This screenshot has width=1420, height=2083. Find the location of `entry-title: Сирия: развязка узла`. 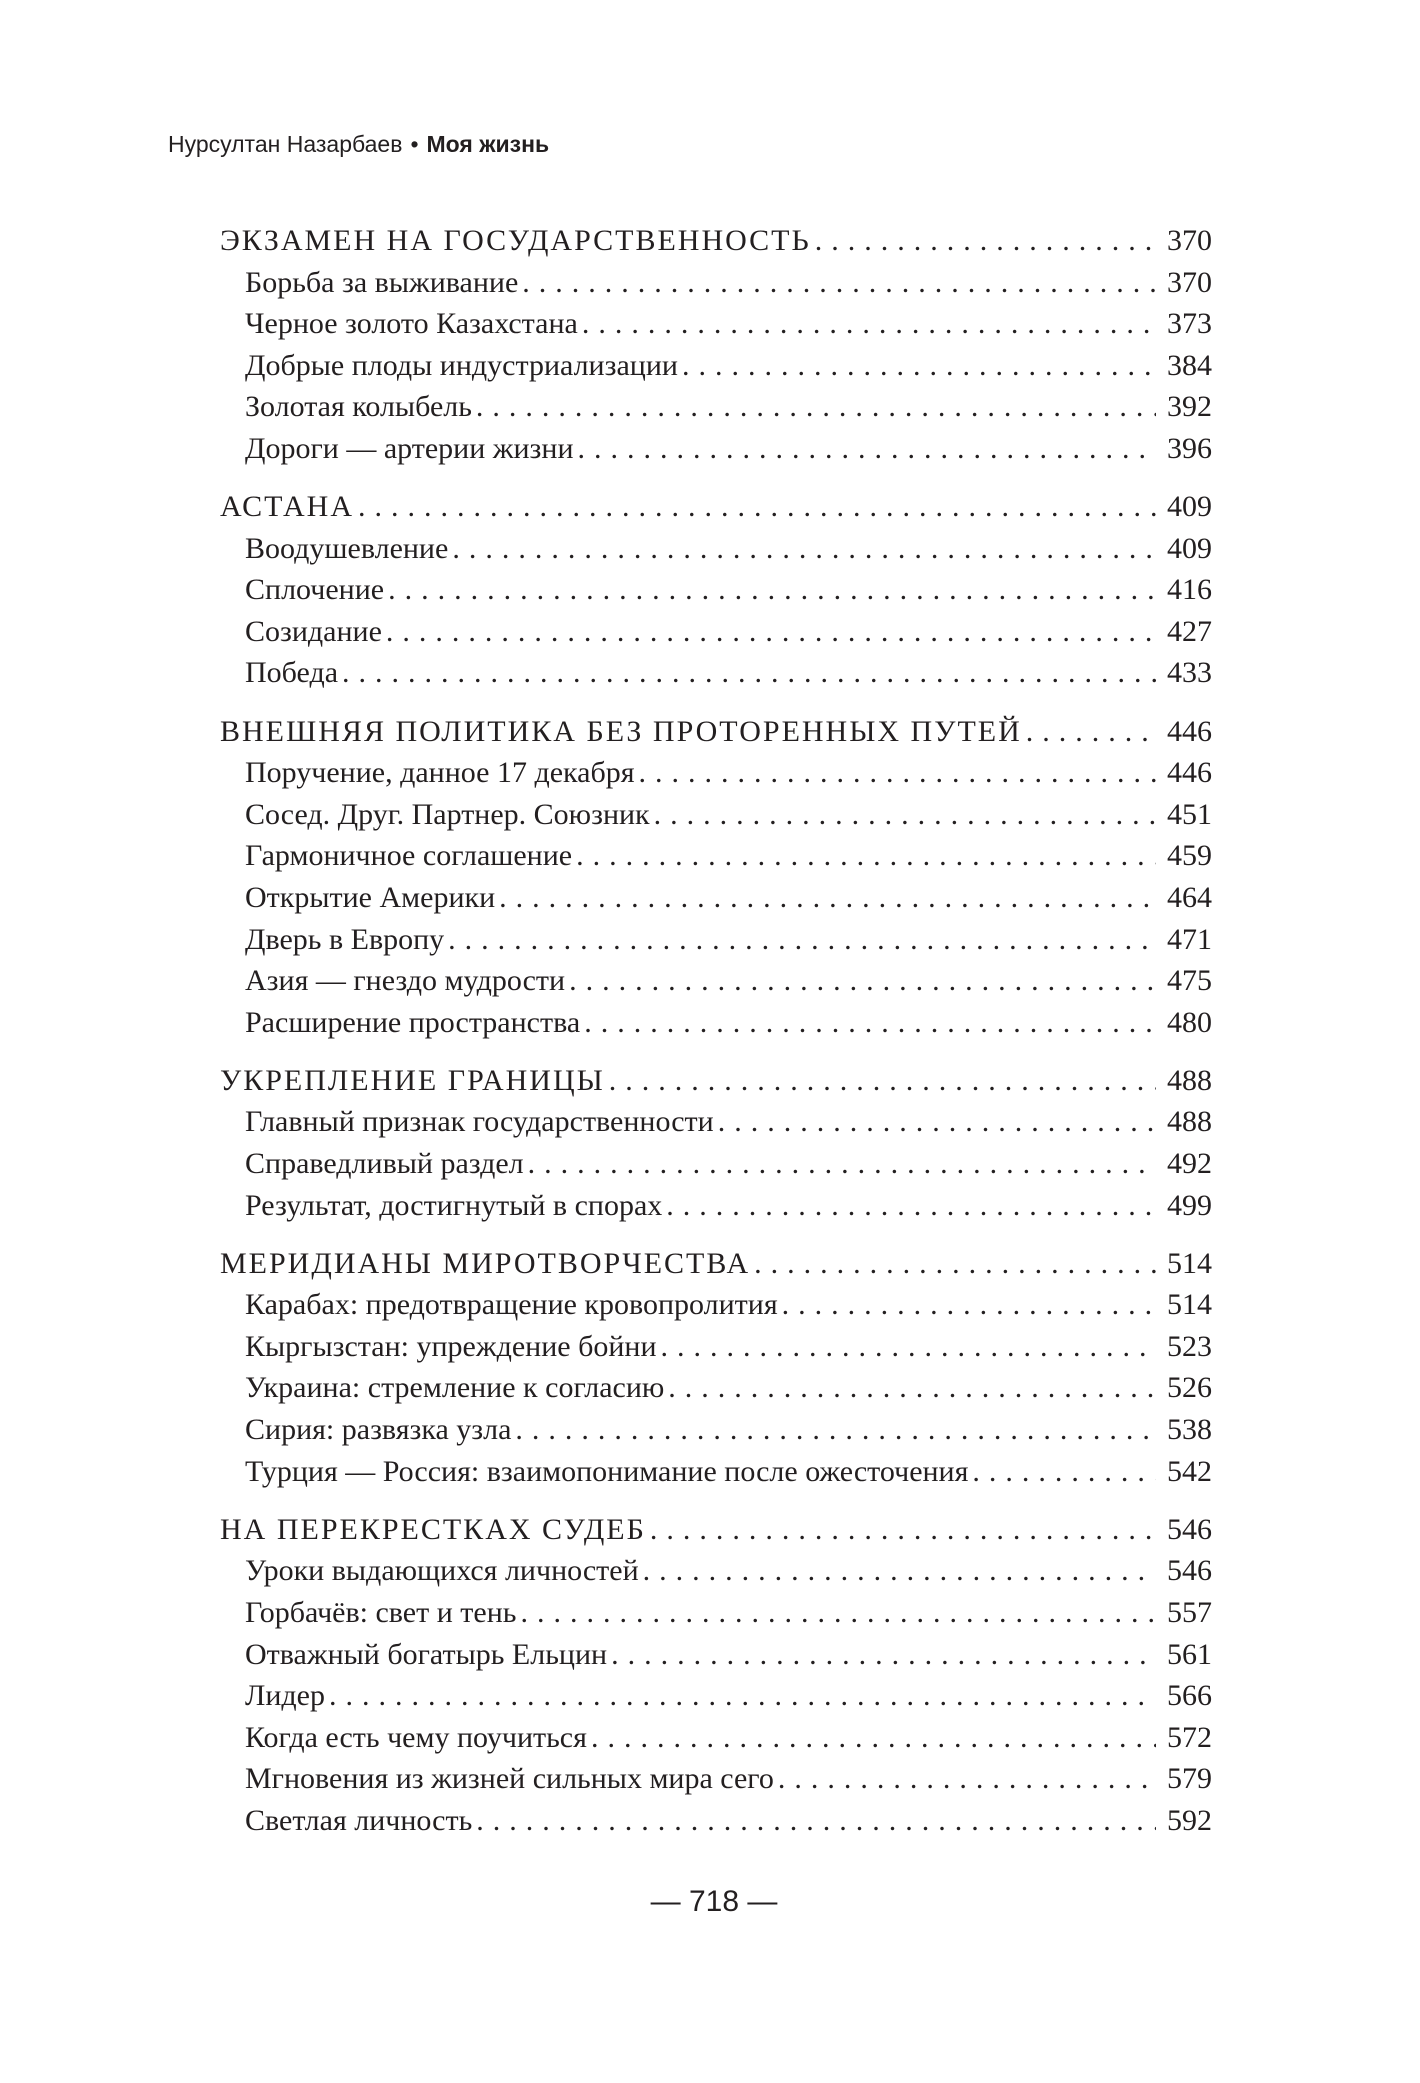

entry-title: Сирия: развязка узла is located at coordinates (378, 1430).